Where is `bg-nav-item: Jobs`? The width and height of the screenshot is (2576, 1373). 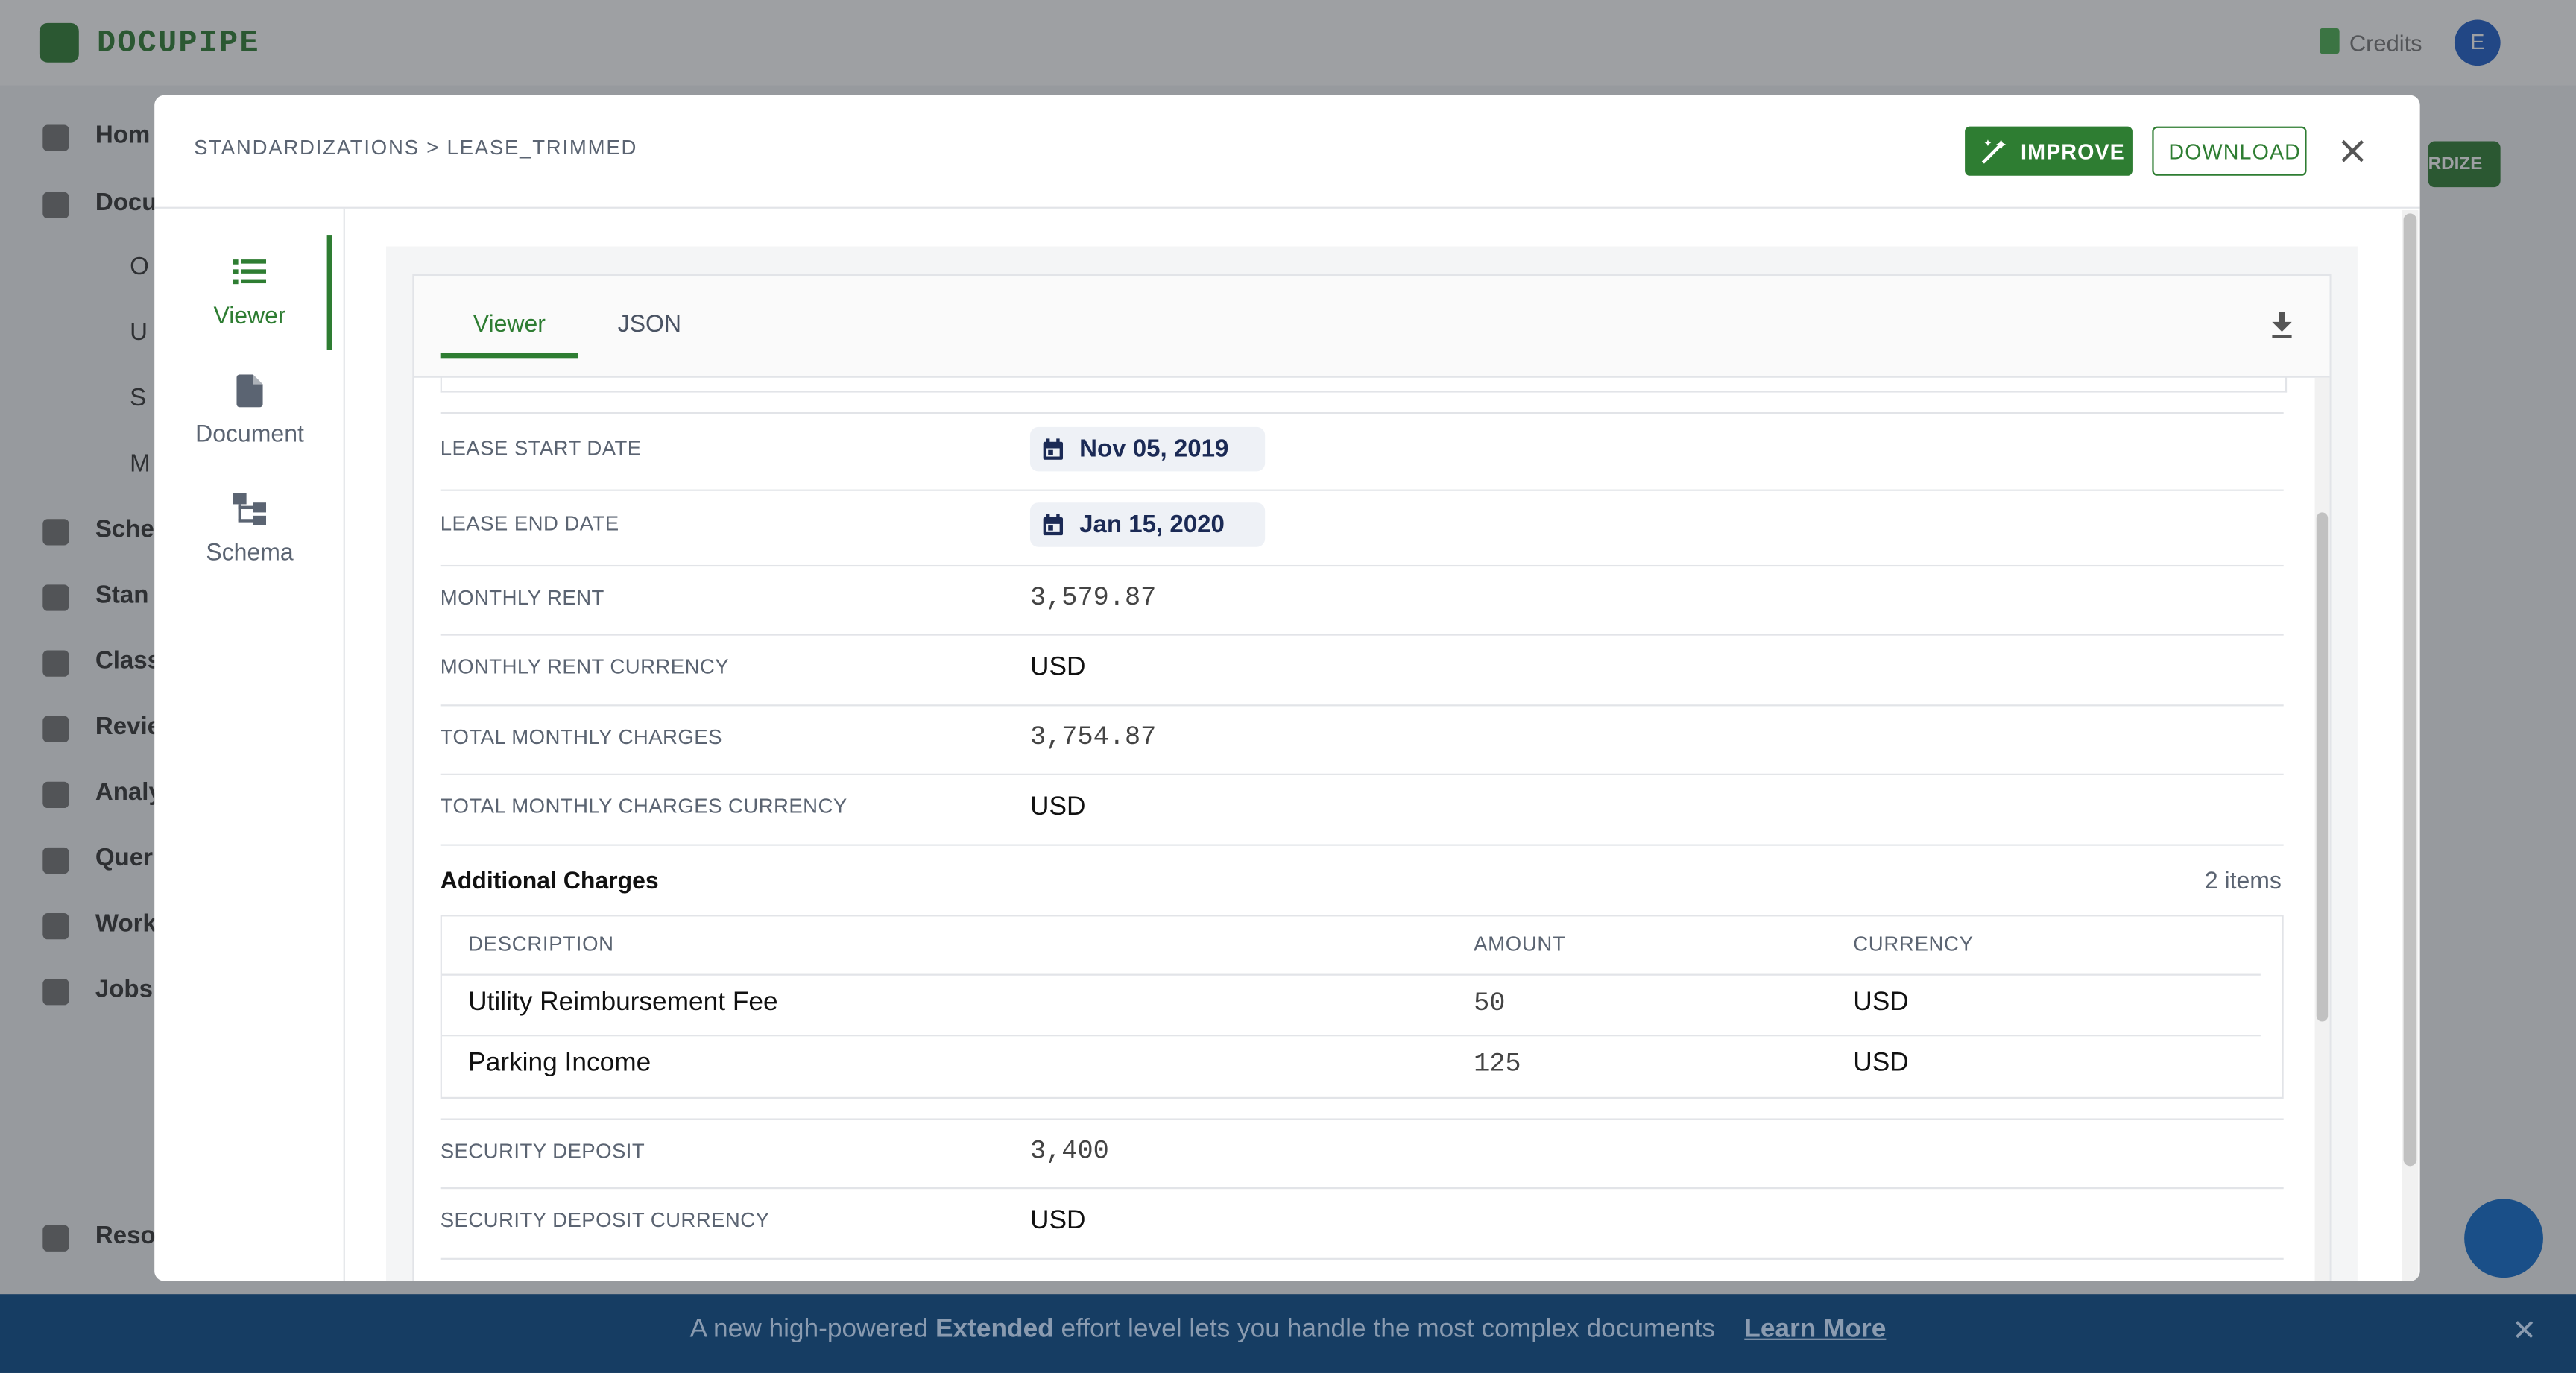
bg-nav-item: Jobs is located at coordinates (125, 989).